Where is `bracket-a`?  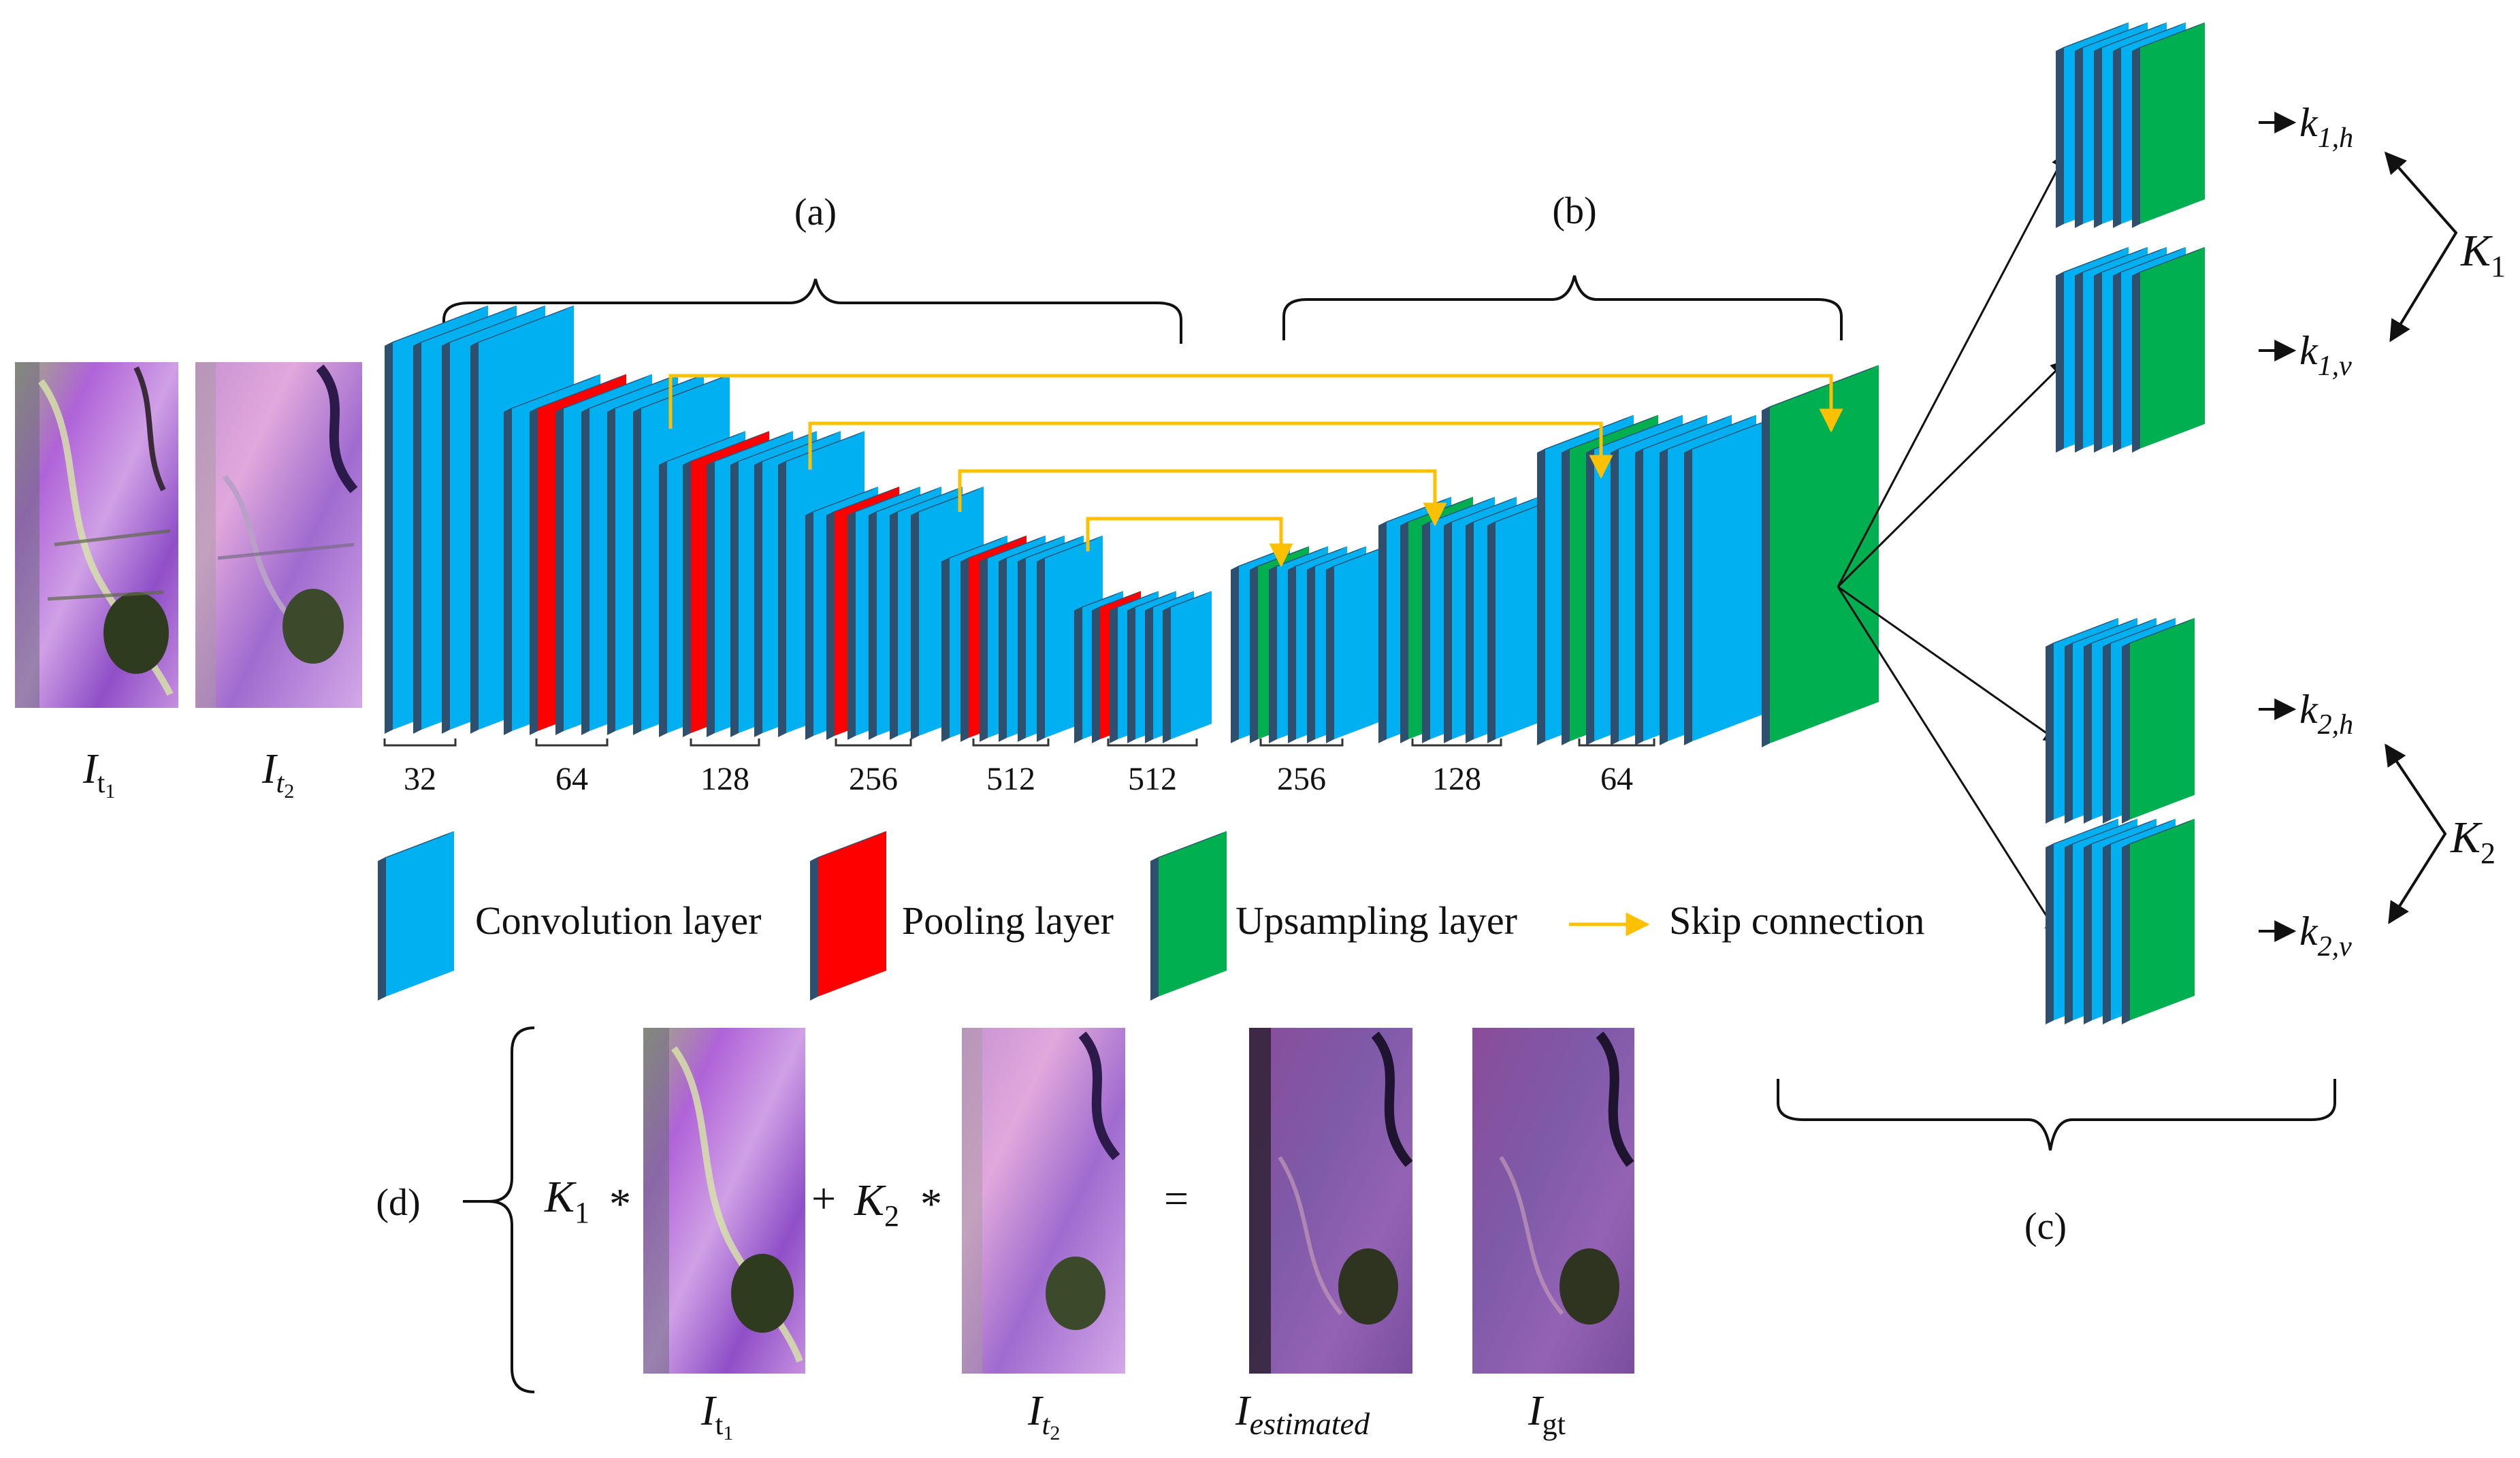 bracket-a is located at coordinates (812, 311).